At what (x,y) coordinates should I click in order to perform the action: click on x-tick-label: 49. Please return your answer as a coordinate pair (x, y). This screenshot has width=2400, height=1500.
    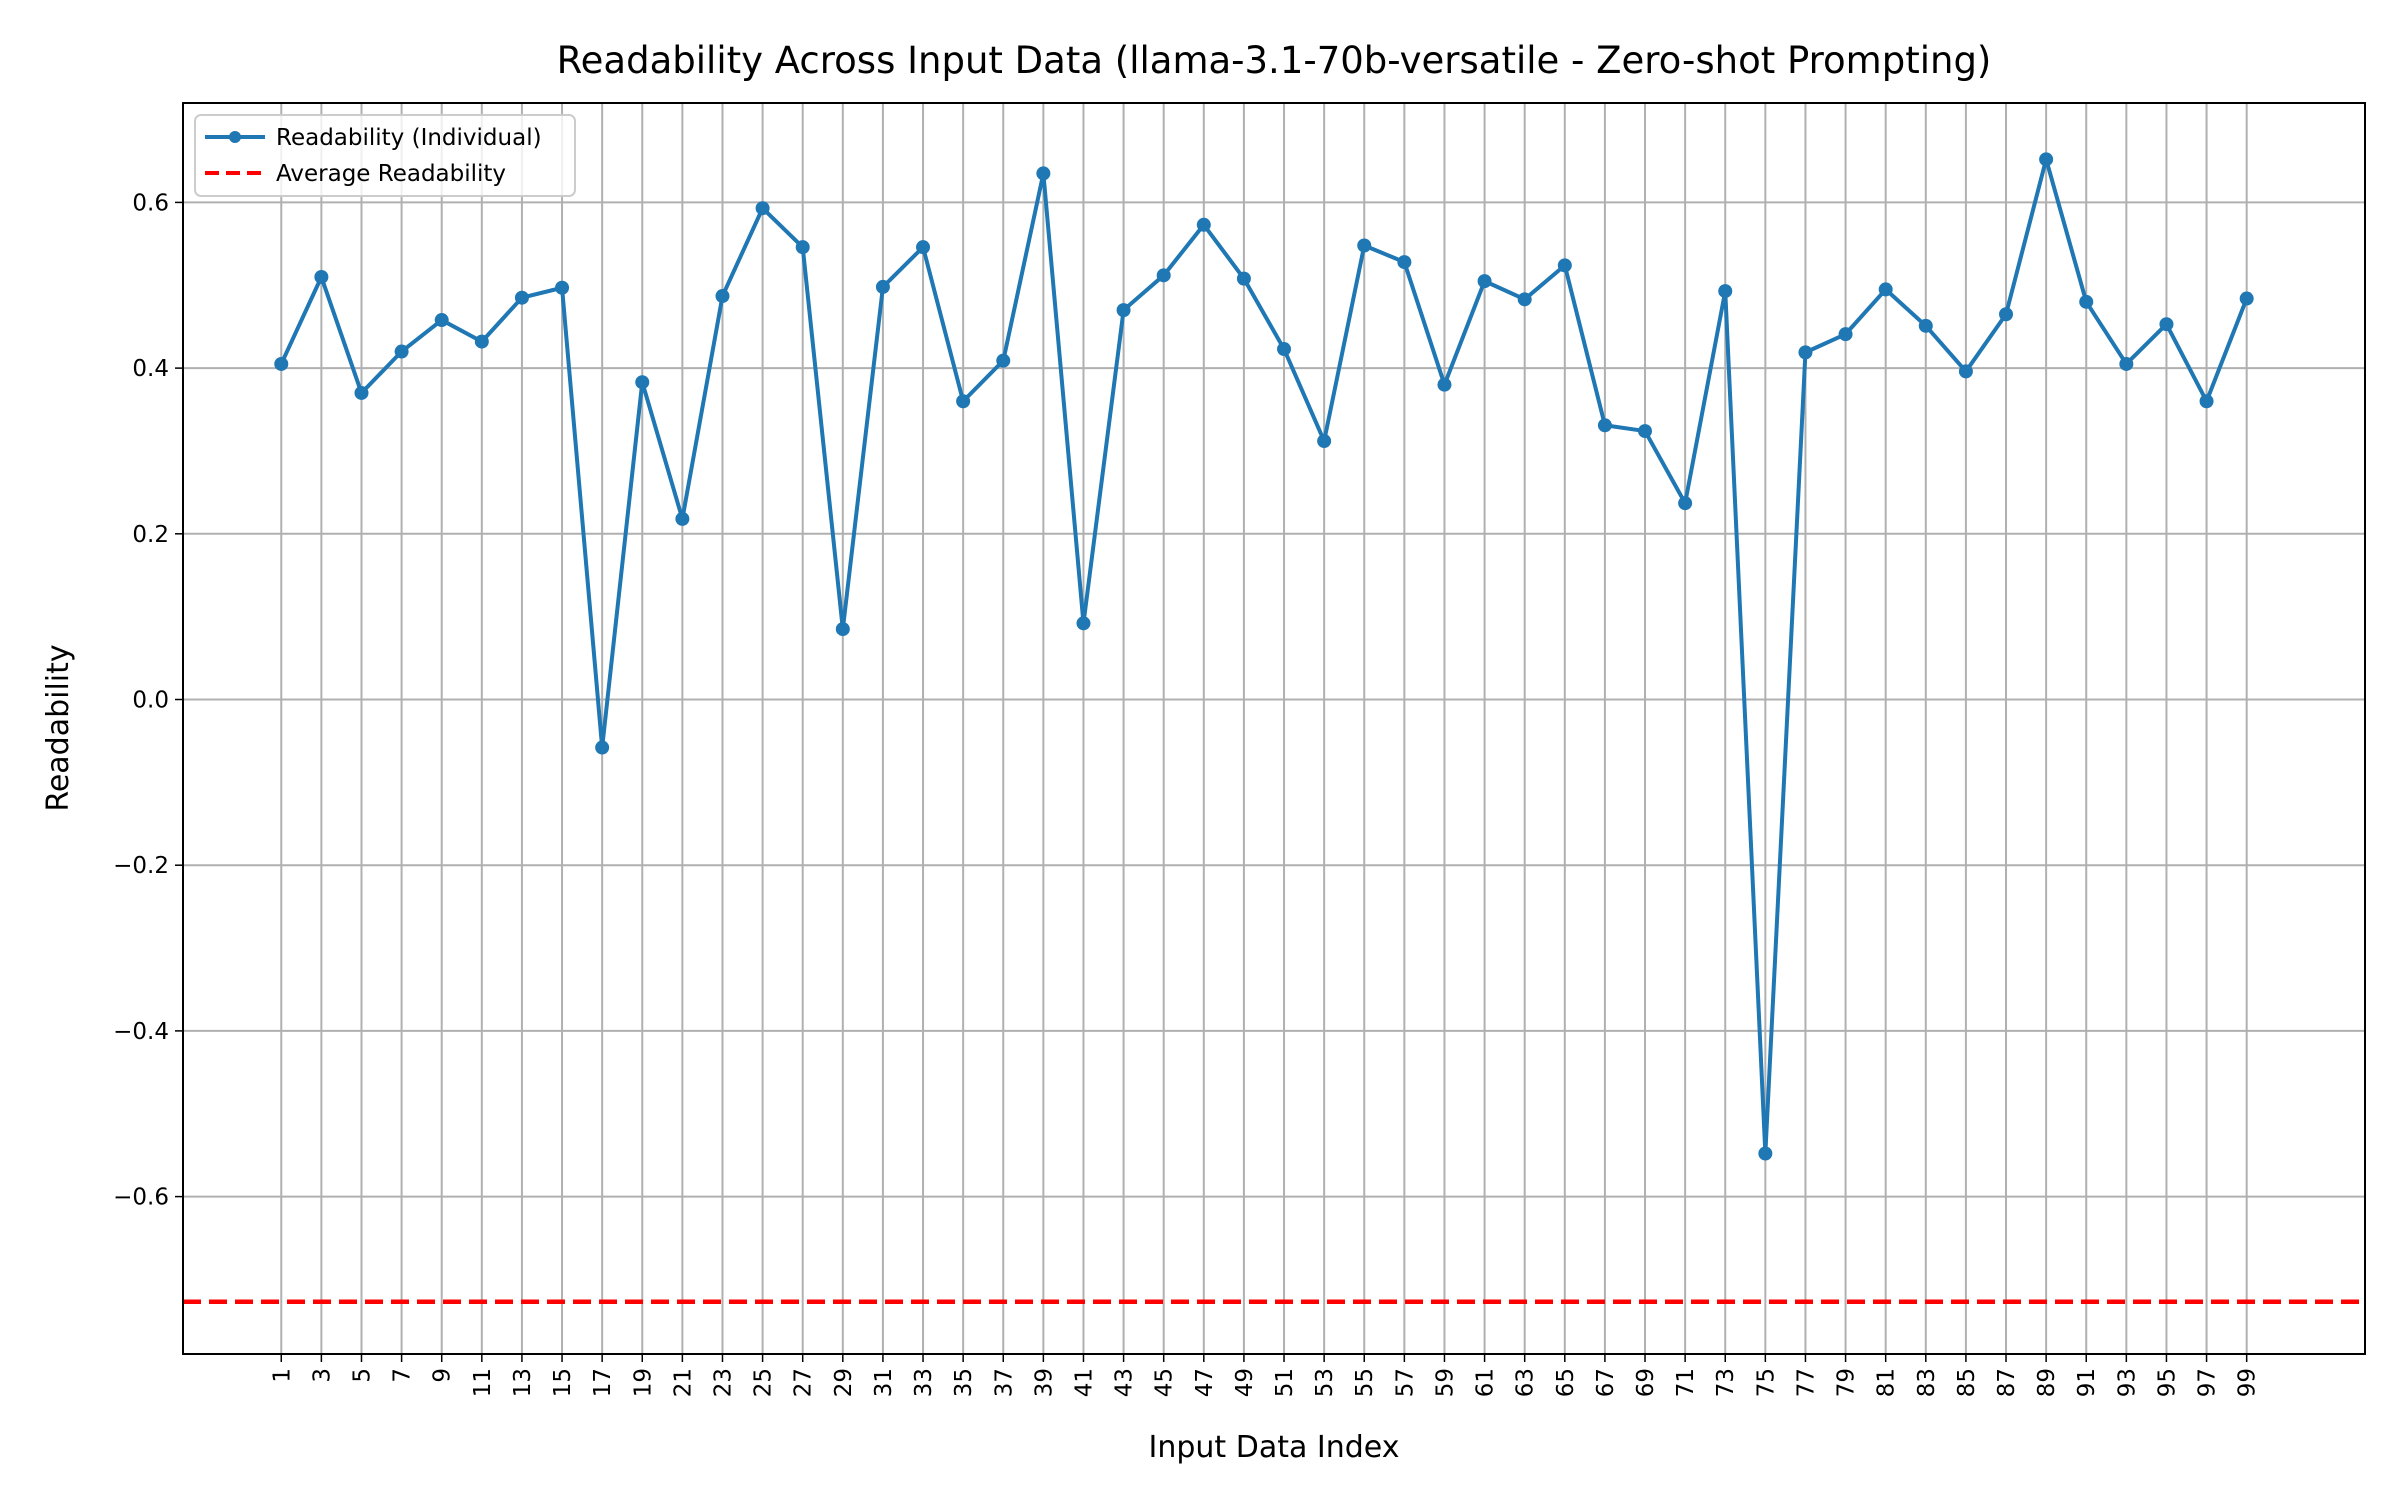
    Looking at the image, I should click on (1245, 1382).